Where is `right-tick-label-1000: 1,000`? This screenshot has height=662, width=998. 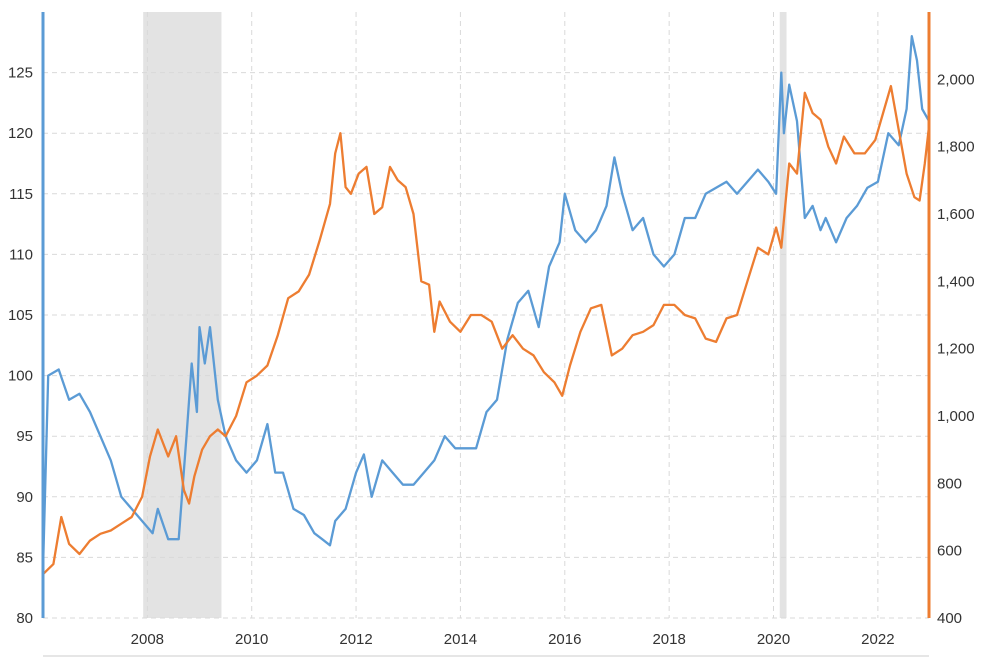 right-tick-label-1000: 1,000 is located at coordinates (956, 416).